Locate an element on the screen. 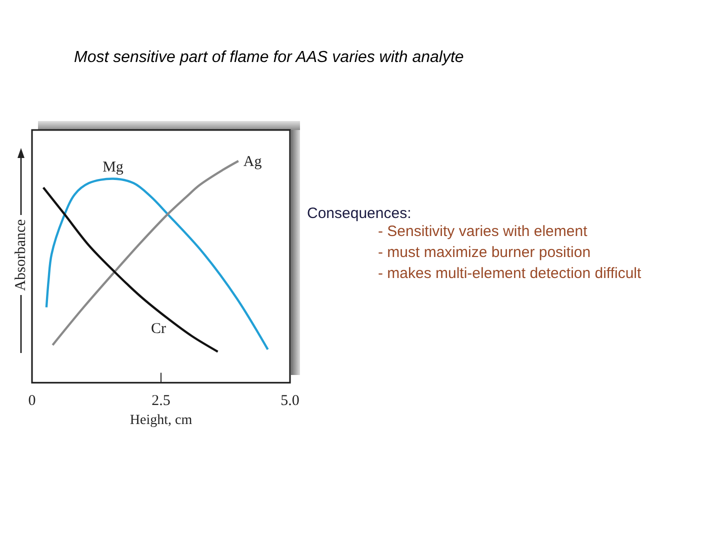 The image size is (720, 540). x-tick-label: 2.5 is located at coordinates (161, 401).